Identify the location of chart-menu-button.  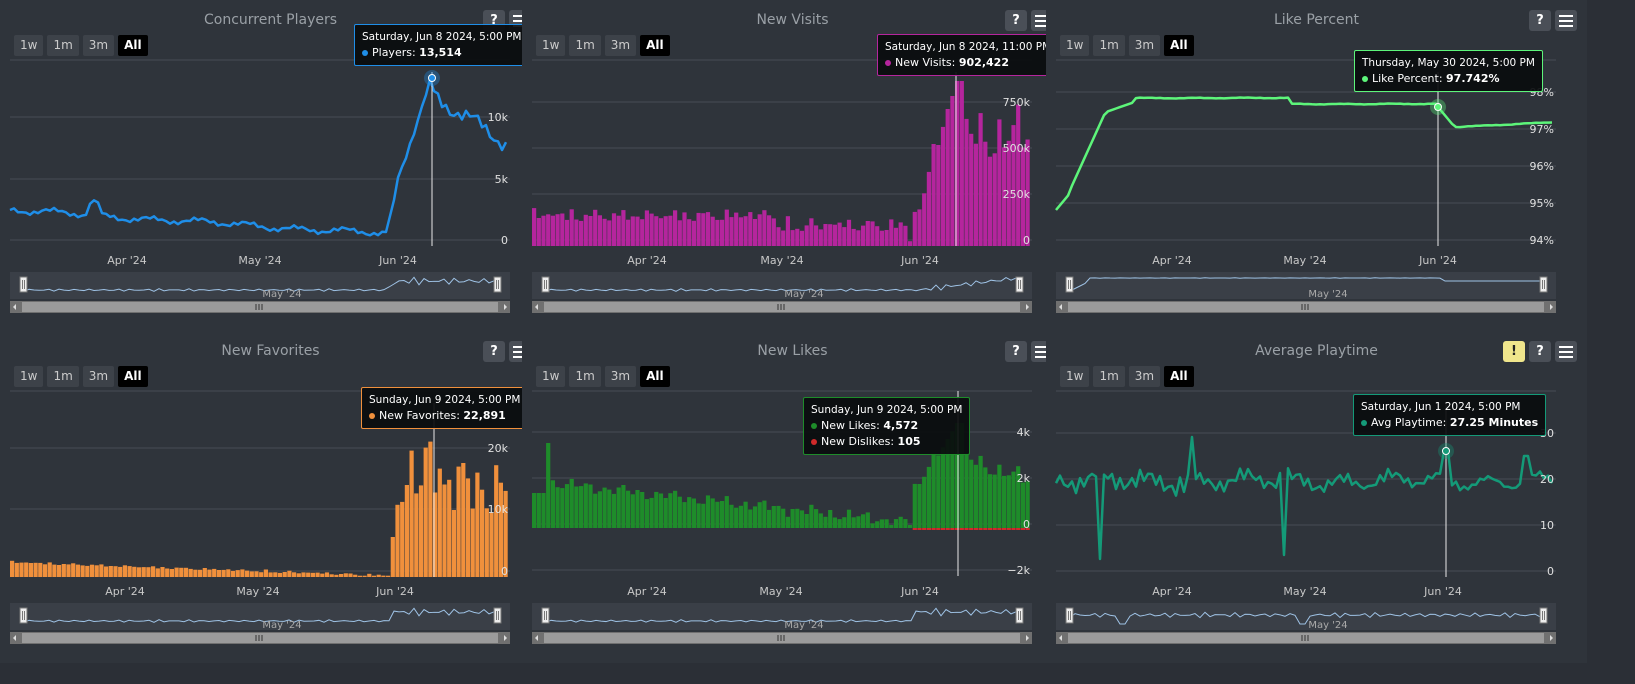
(1566, 351).